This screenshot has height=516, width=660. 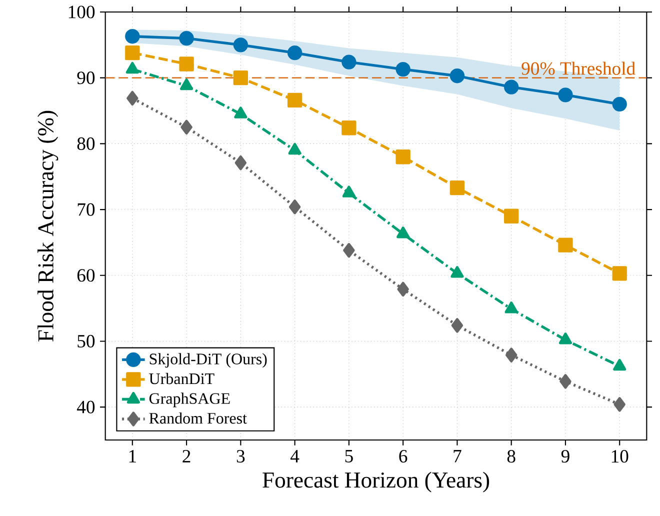 What do you see at coordinates (208, 360) in the screenshot?
I see `legend-label: Skjold-DiT (Ours)` at bounding box center [208, 360].